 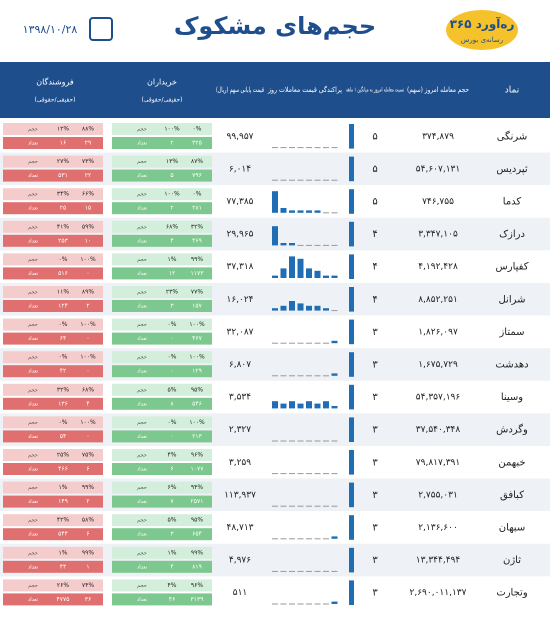 I want to click on volume: ۲,۷۵۵,۰۳۱, so click(x=438, y=495).